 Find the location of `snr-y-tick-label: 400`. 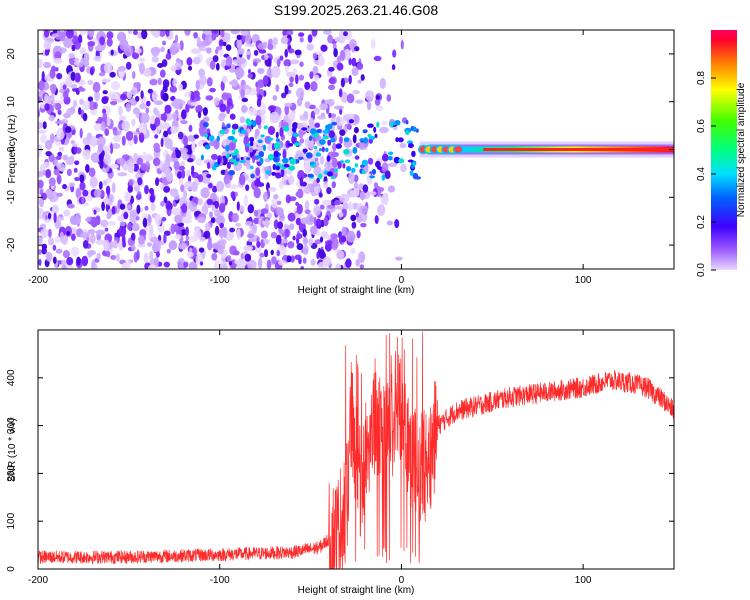

snr-y-tick-label: 400 is located at coordinates (11, 377).